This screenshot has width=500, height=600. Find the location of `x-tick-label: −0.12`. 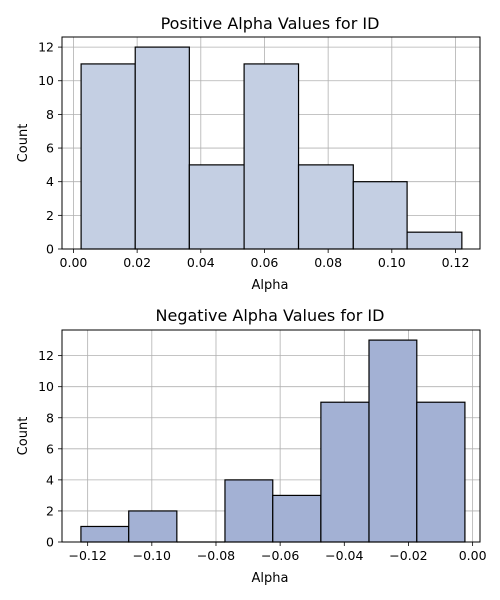

x-tick-label: −0.12 is located at coordinates (88, 555).